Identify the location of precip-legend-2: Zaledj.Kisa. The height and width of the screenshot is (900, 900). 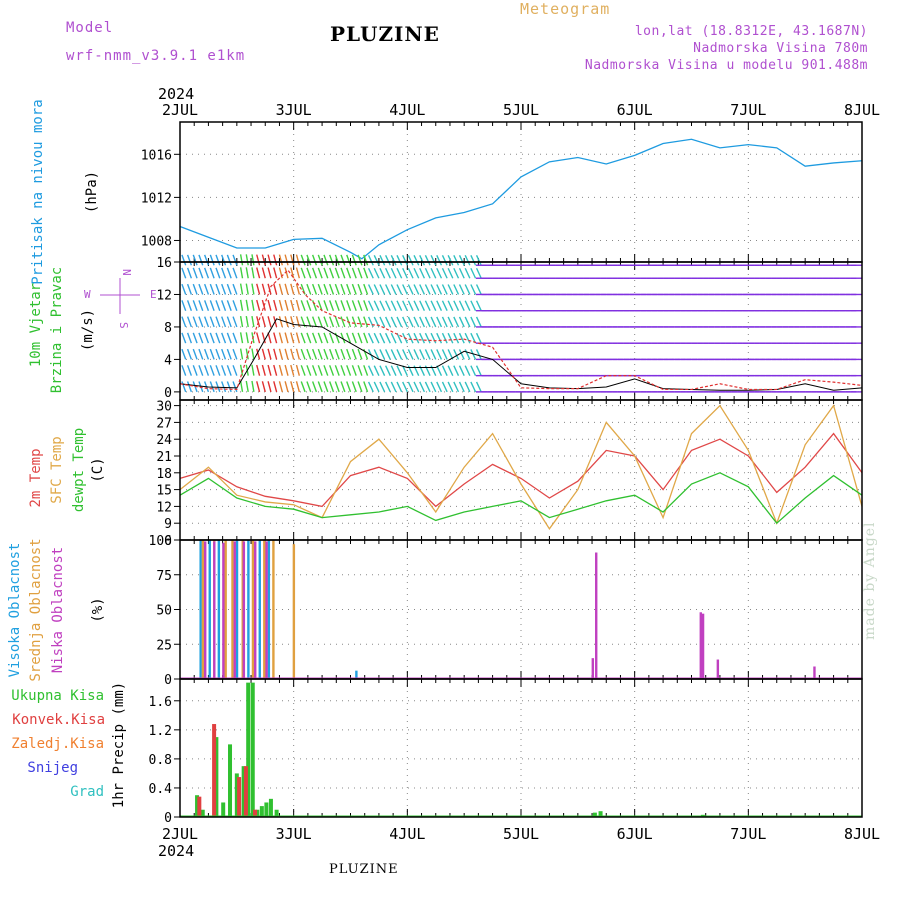
(57, 744).